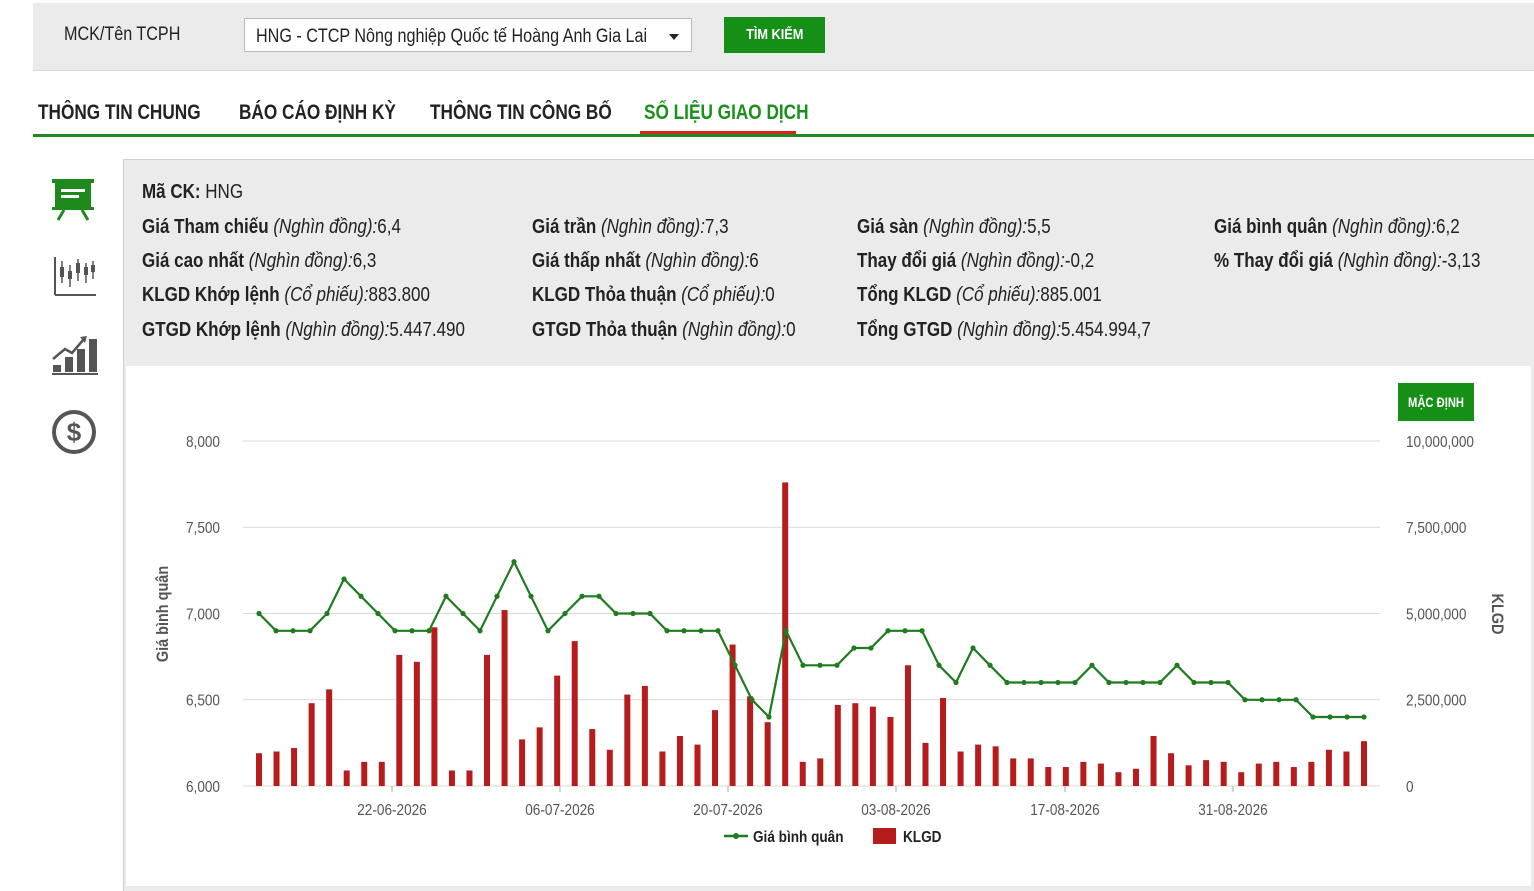 Image resolution: width=1534 pixels, height=891 pixels. What do you see at coordinates (317, 112) in the screenshot?
I see `tab-periodic-reports: BÁO CÁO ĐỊNH KỲ` at bounding box center [317, 112].